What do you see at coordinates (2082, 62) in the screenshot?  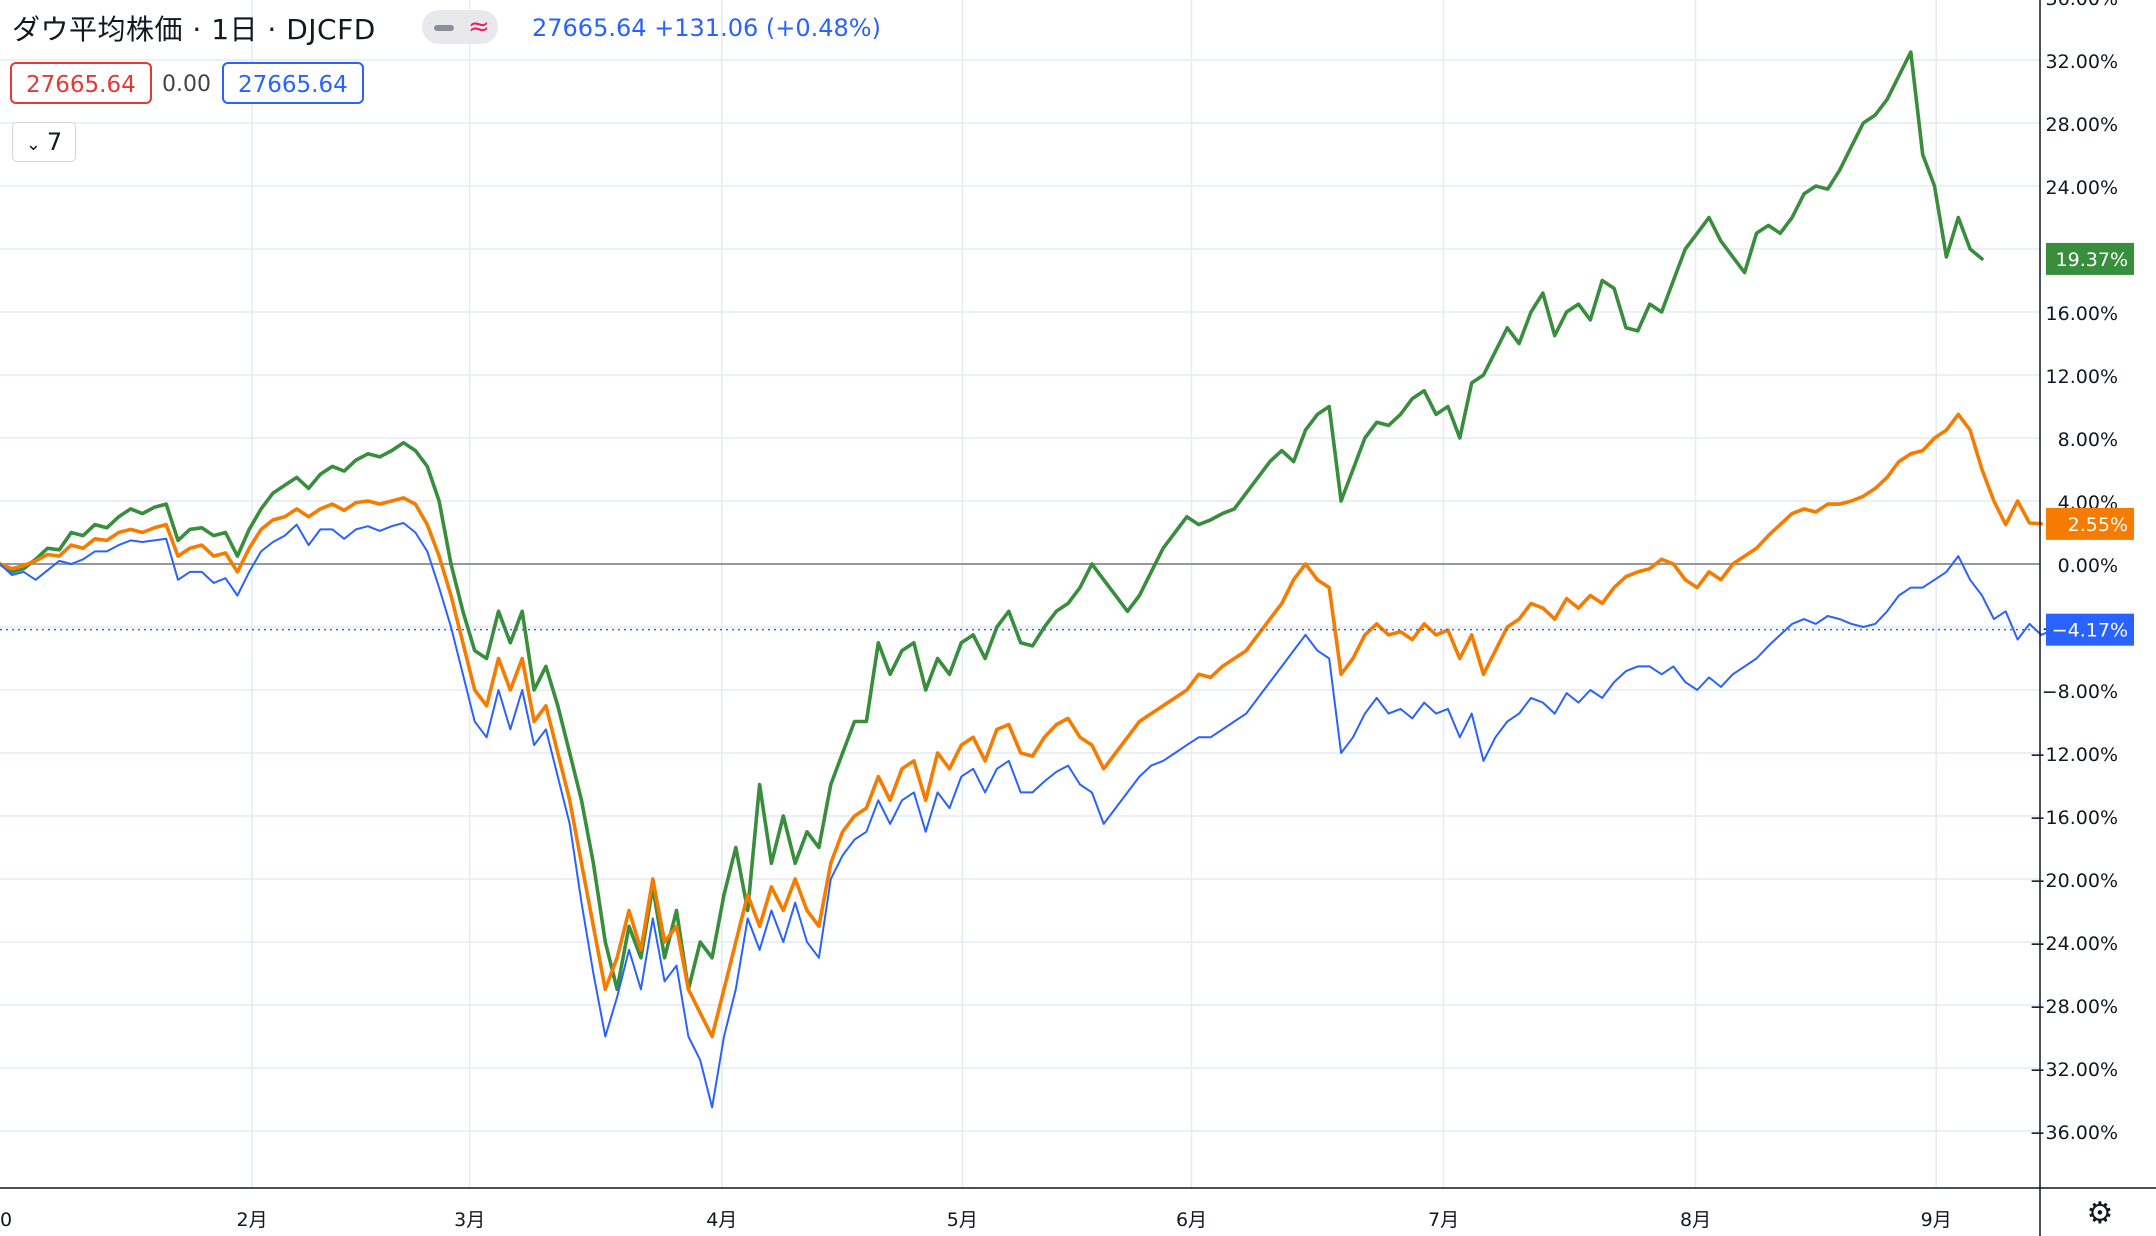 I see `y-tick-label: 32.00%` at bounding box center [2082, 62].